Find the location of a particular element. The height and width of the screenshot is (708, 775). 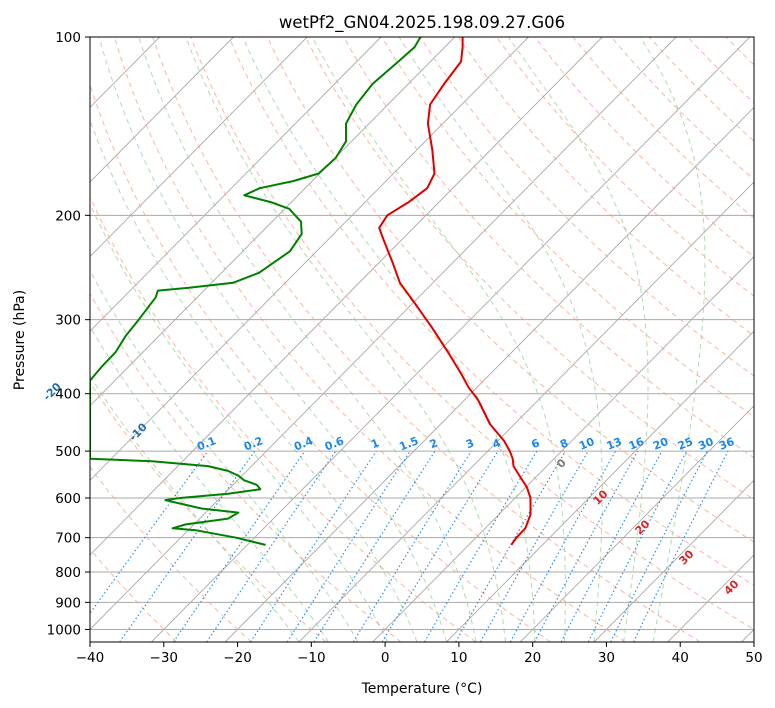

x-tick-label: −20 is located at coordinates (237, 658).